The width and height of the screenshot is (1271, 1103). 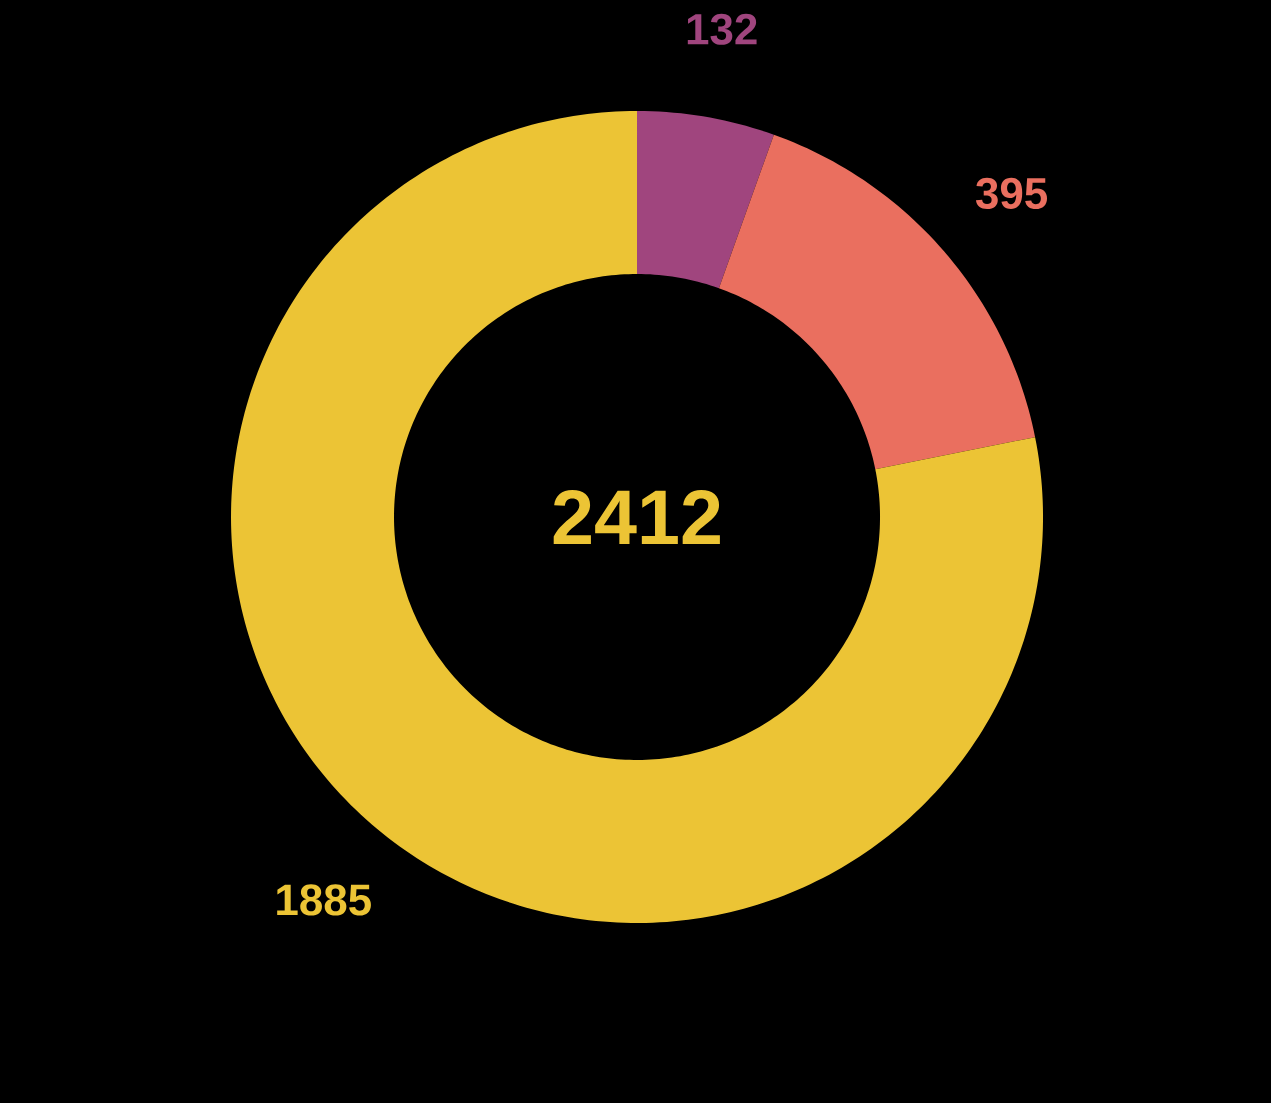 I want to click on text: 2412, so click(x=636, y=516).